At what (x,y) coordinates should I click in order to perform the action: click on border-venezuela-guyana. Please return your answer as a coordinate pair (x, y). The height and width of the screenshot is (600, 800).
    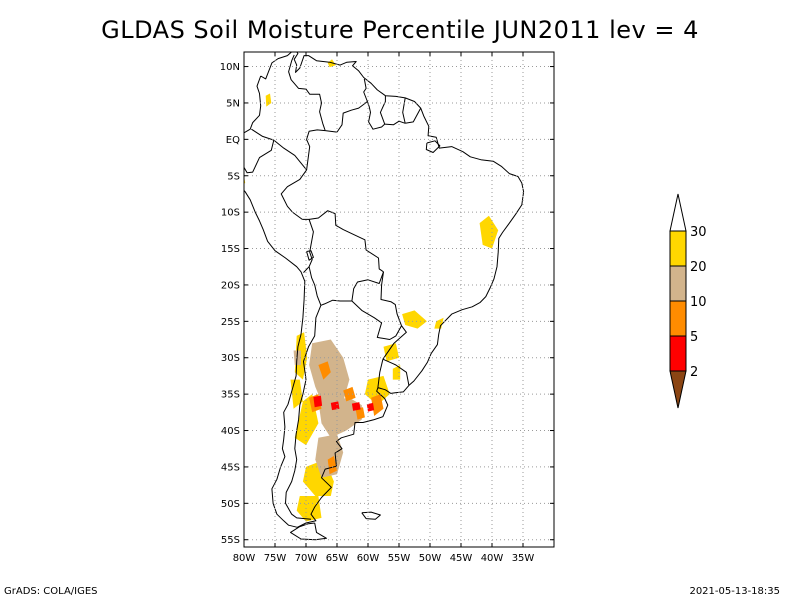
    Looking at the image, I should click on (365, 90).